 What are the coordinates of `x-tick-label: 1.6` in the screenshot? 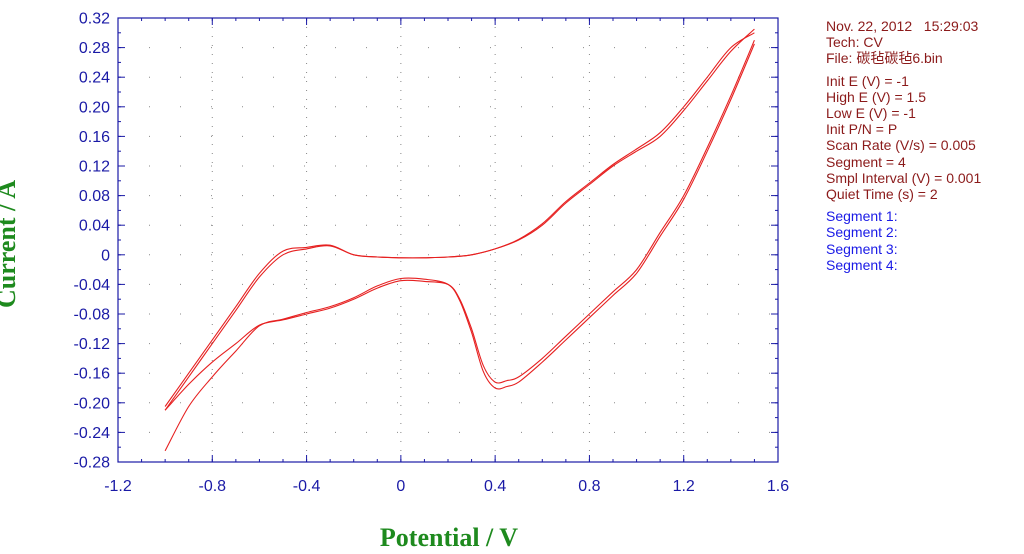 It's located at (778, 486).